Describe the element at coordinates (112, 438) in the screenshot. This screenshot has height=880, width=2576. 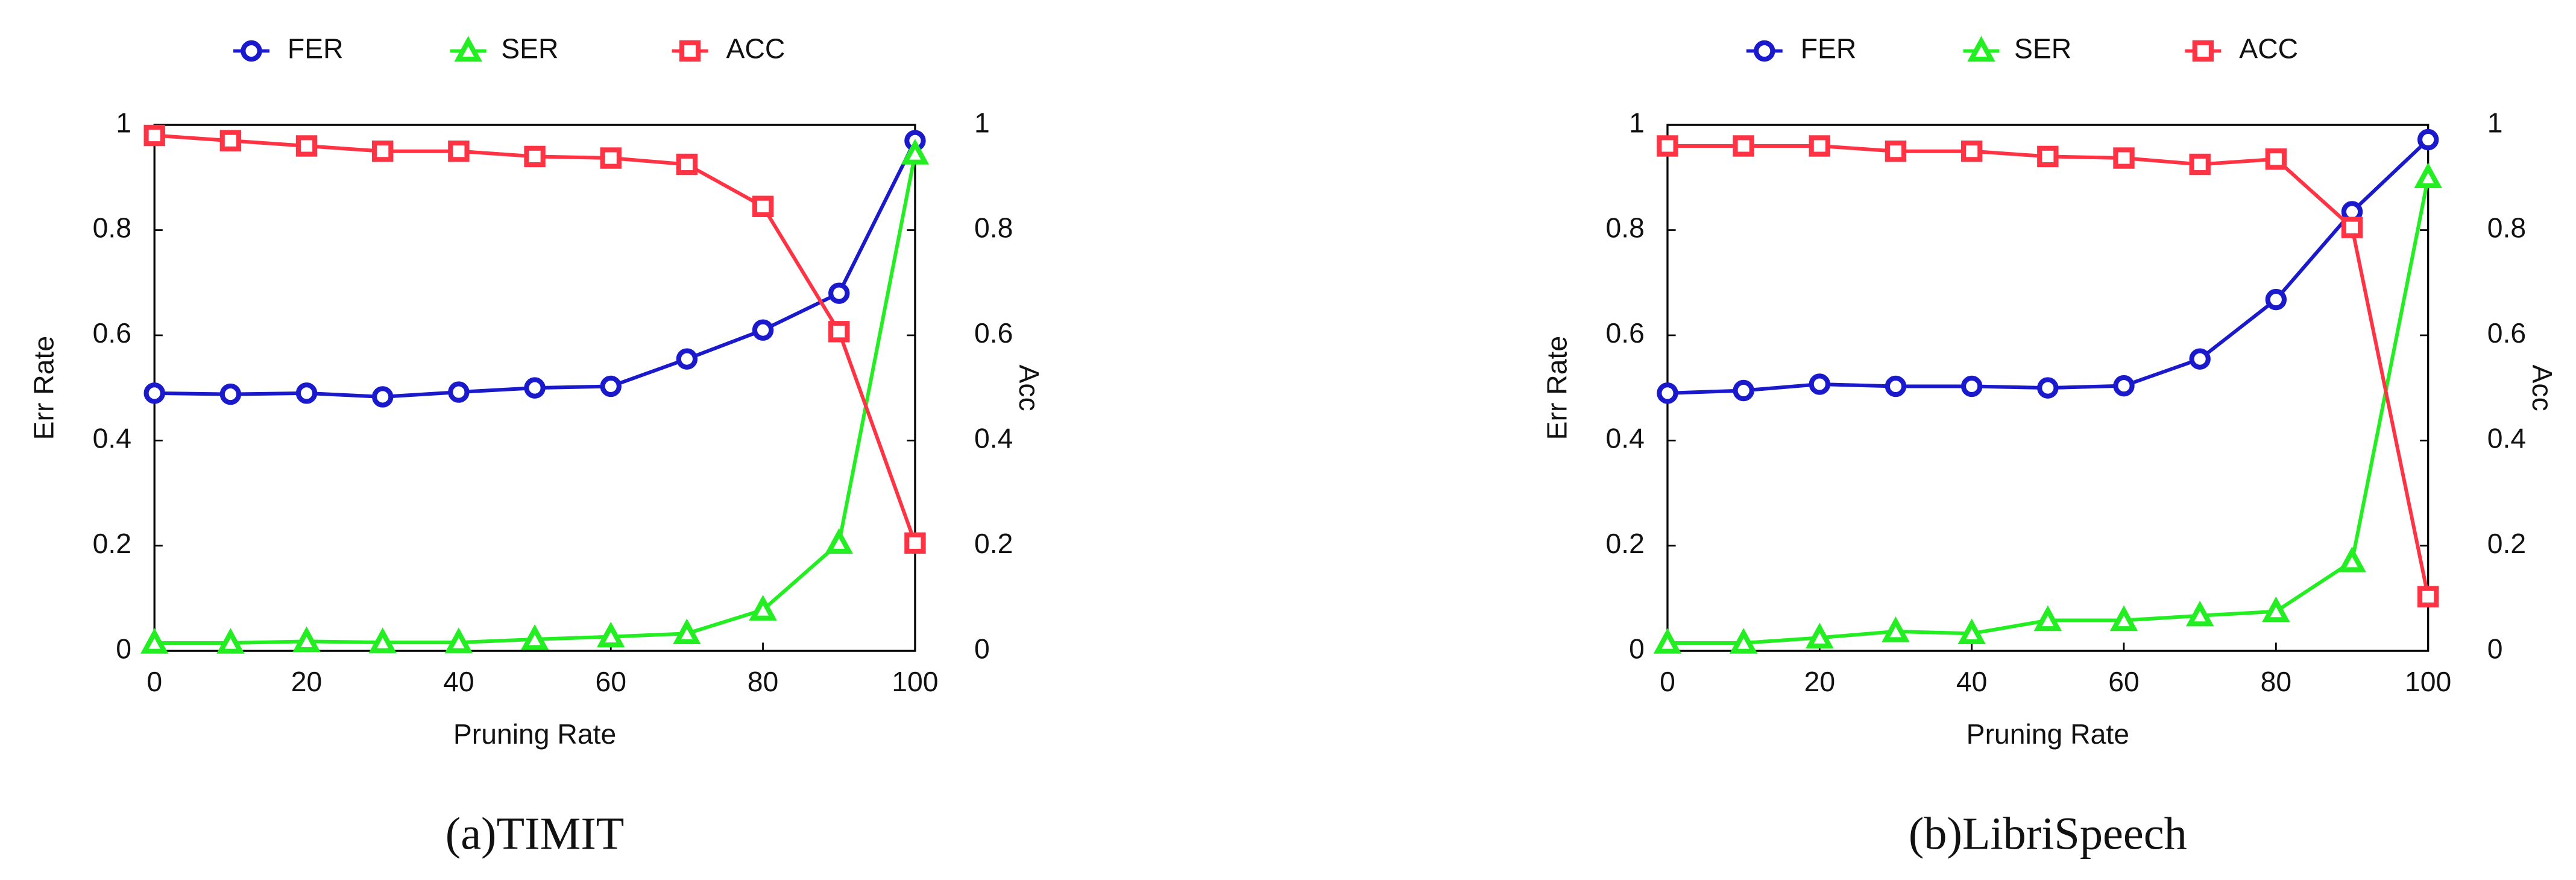
I see `y-tick-label: 0.4` at that location.